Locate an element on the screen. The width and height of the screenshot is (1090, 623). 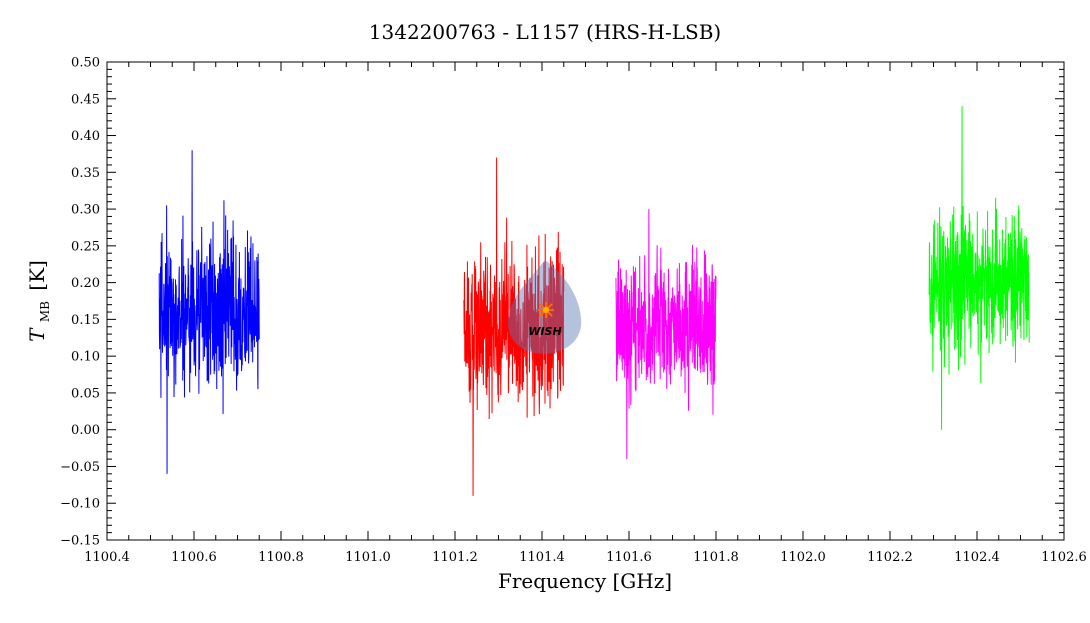
y-tick-label: 0.30 is located at coordinates (85, 210).